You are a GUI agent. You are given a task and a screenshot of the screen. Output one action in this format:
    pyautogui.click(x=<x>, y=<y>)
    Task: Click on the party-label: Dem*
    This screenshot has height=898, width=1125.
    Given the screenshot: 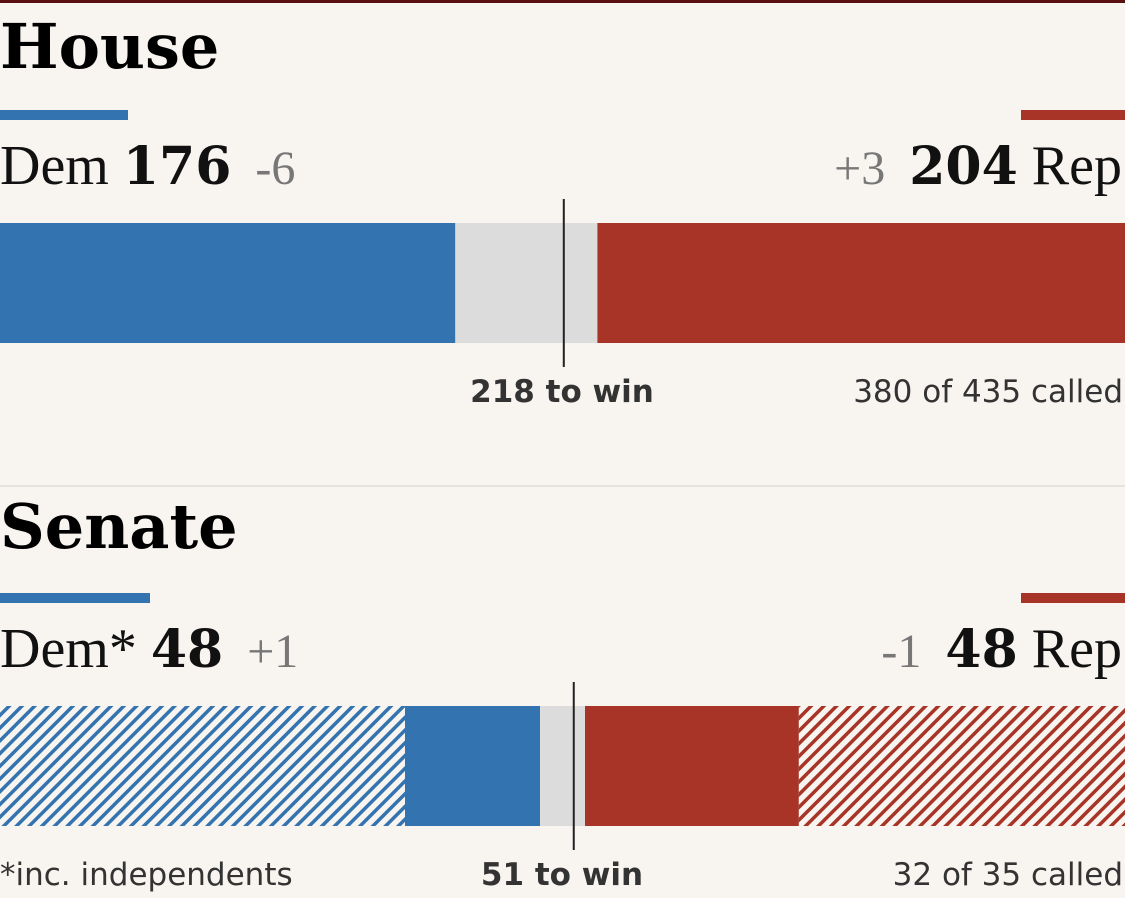 What is the action you would take?
    pyautogui.click(x=68, y=649)
    